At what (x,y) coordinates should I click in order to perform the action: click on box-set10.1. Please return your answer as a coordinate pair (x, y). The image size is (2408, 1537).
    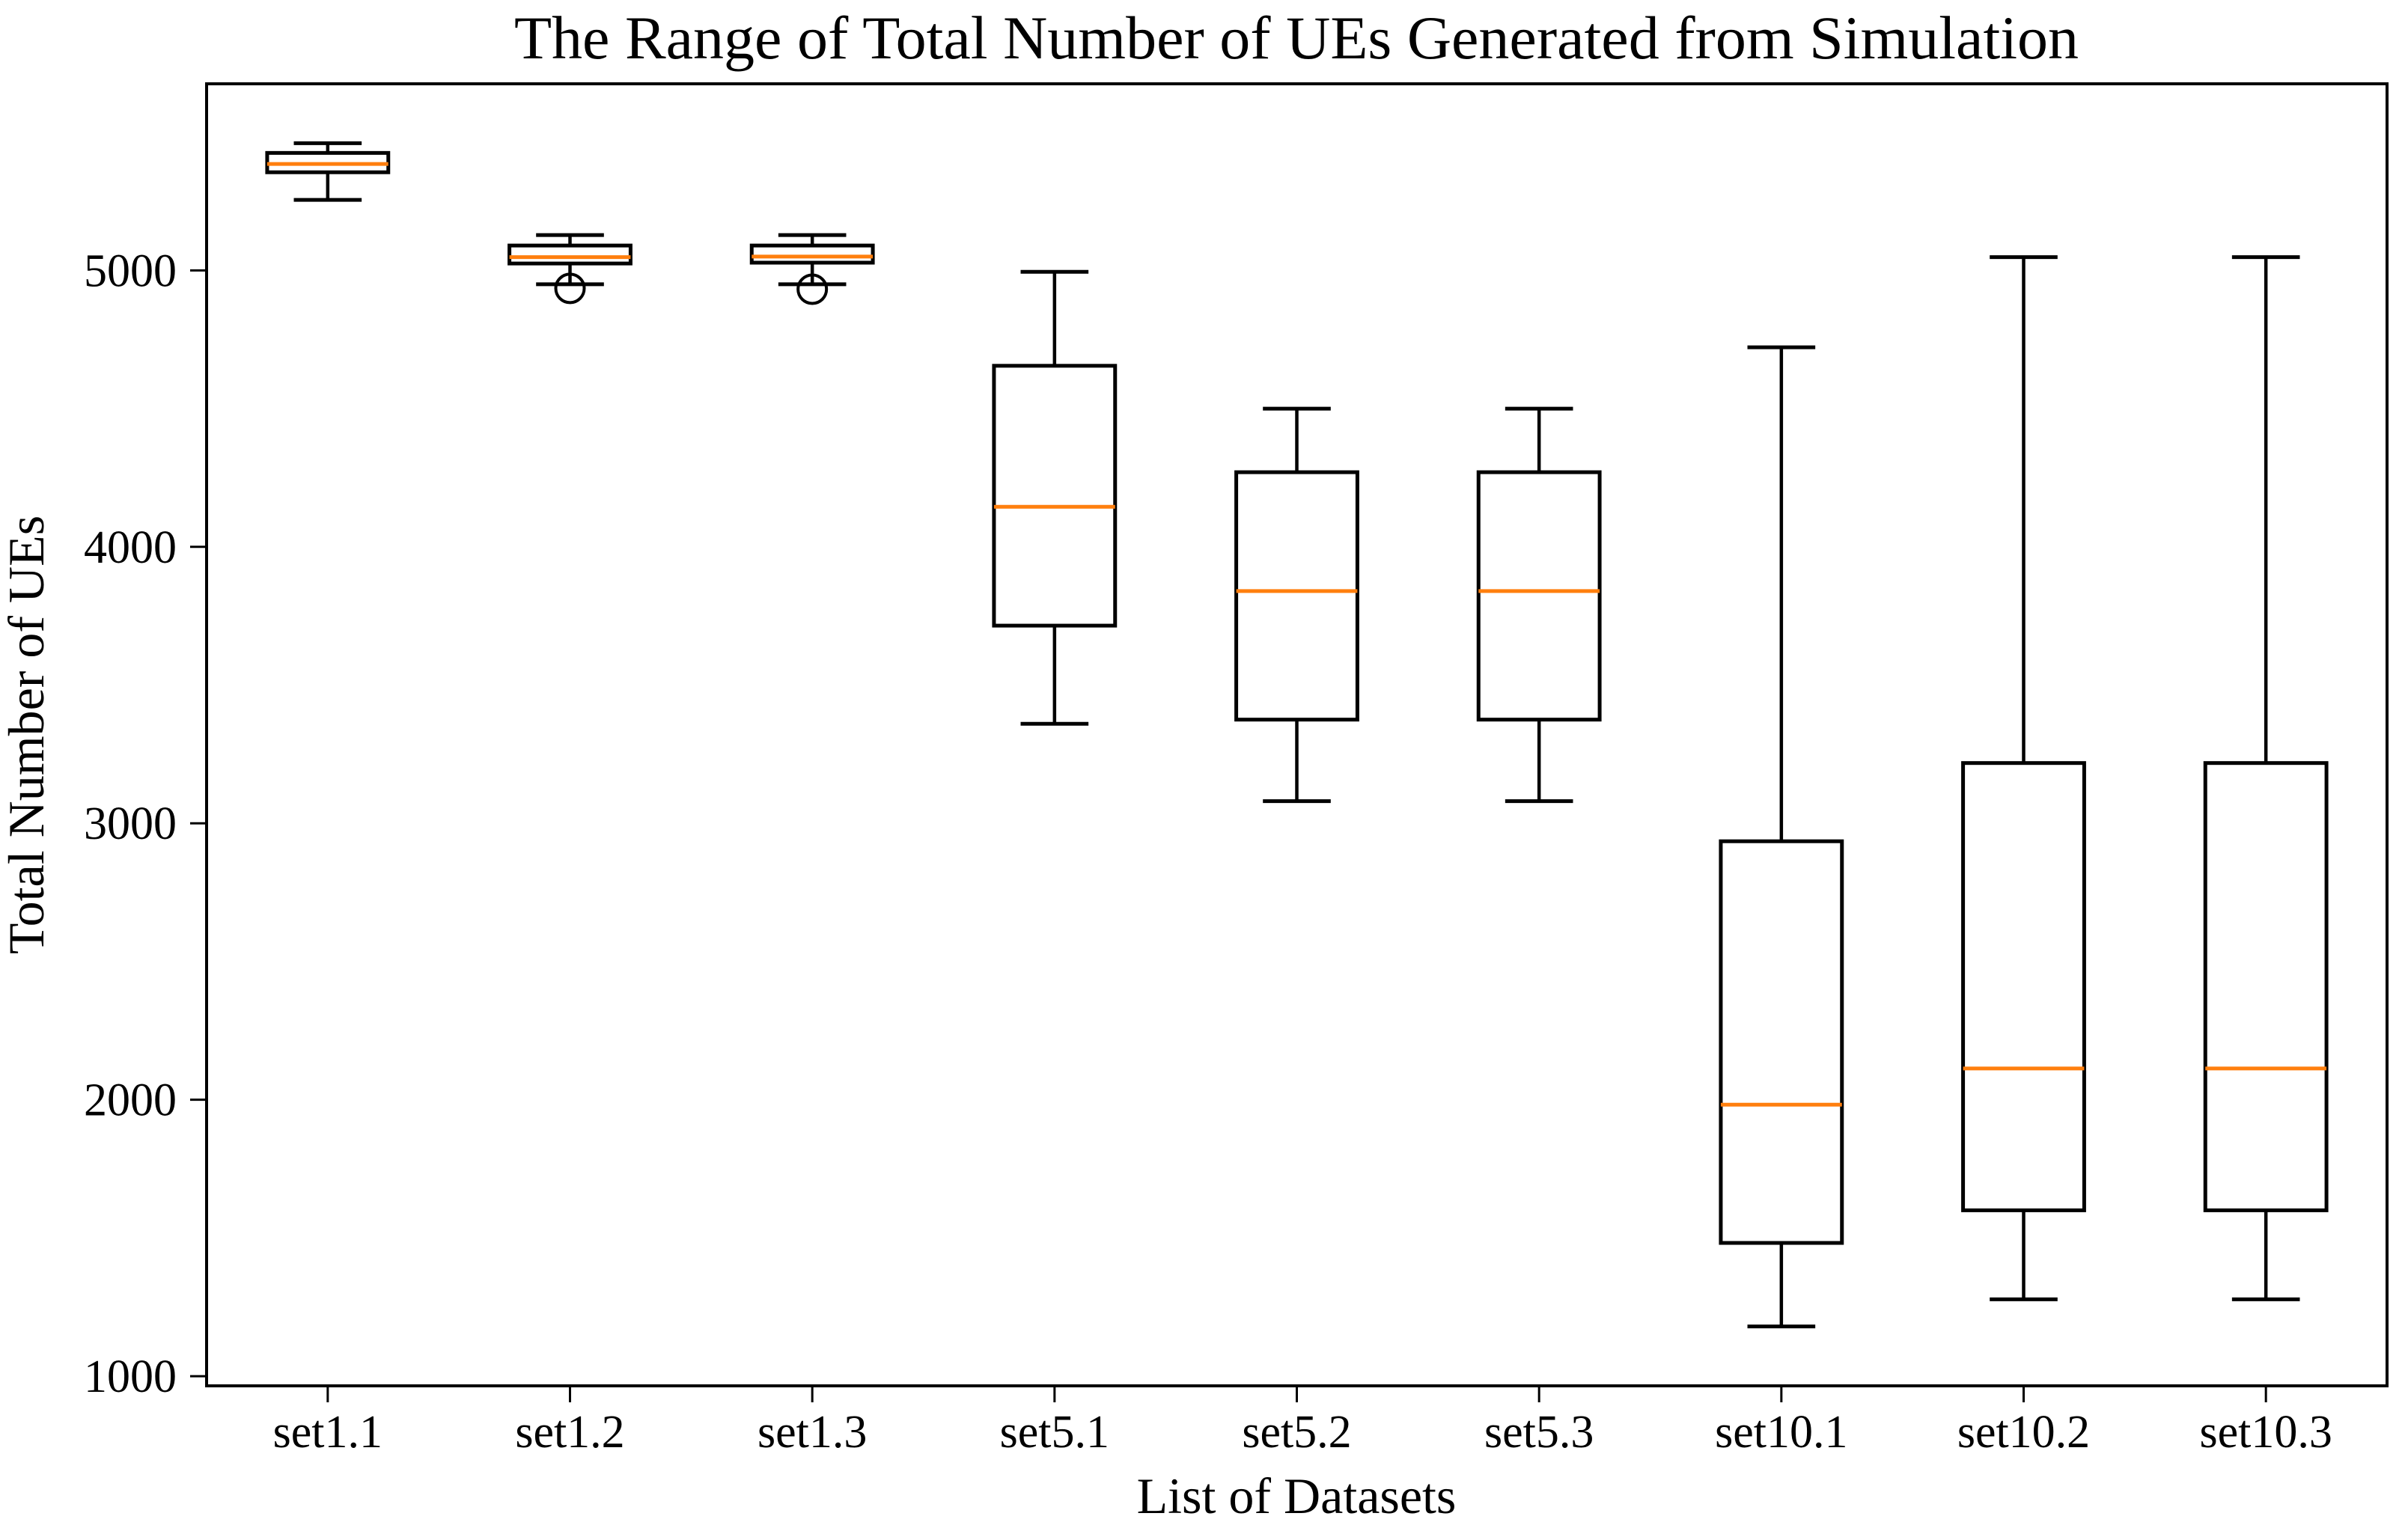
    Looking at the image, I should click on (1782, 1042).